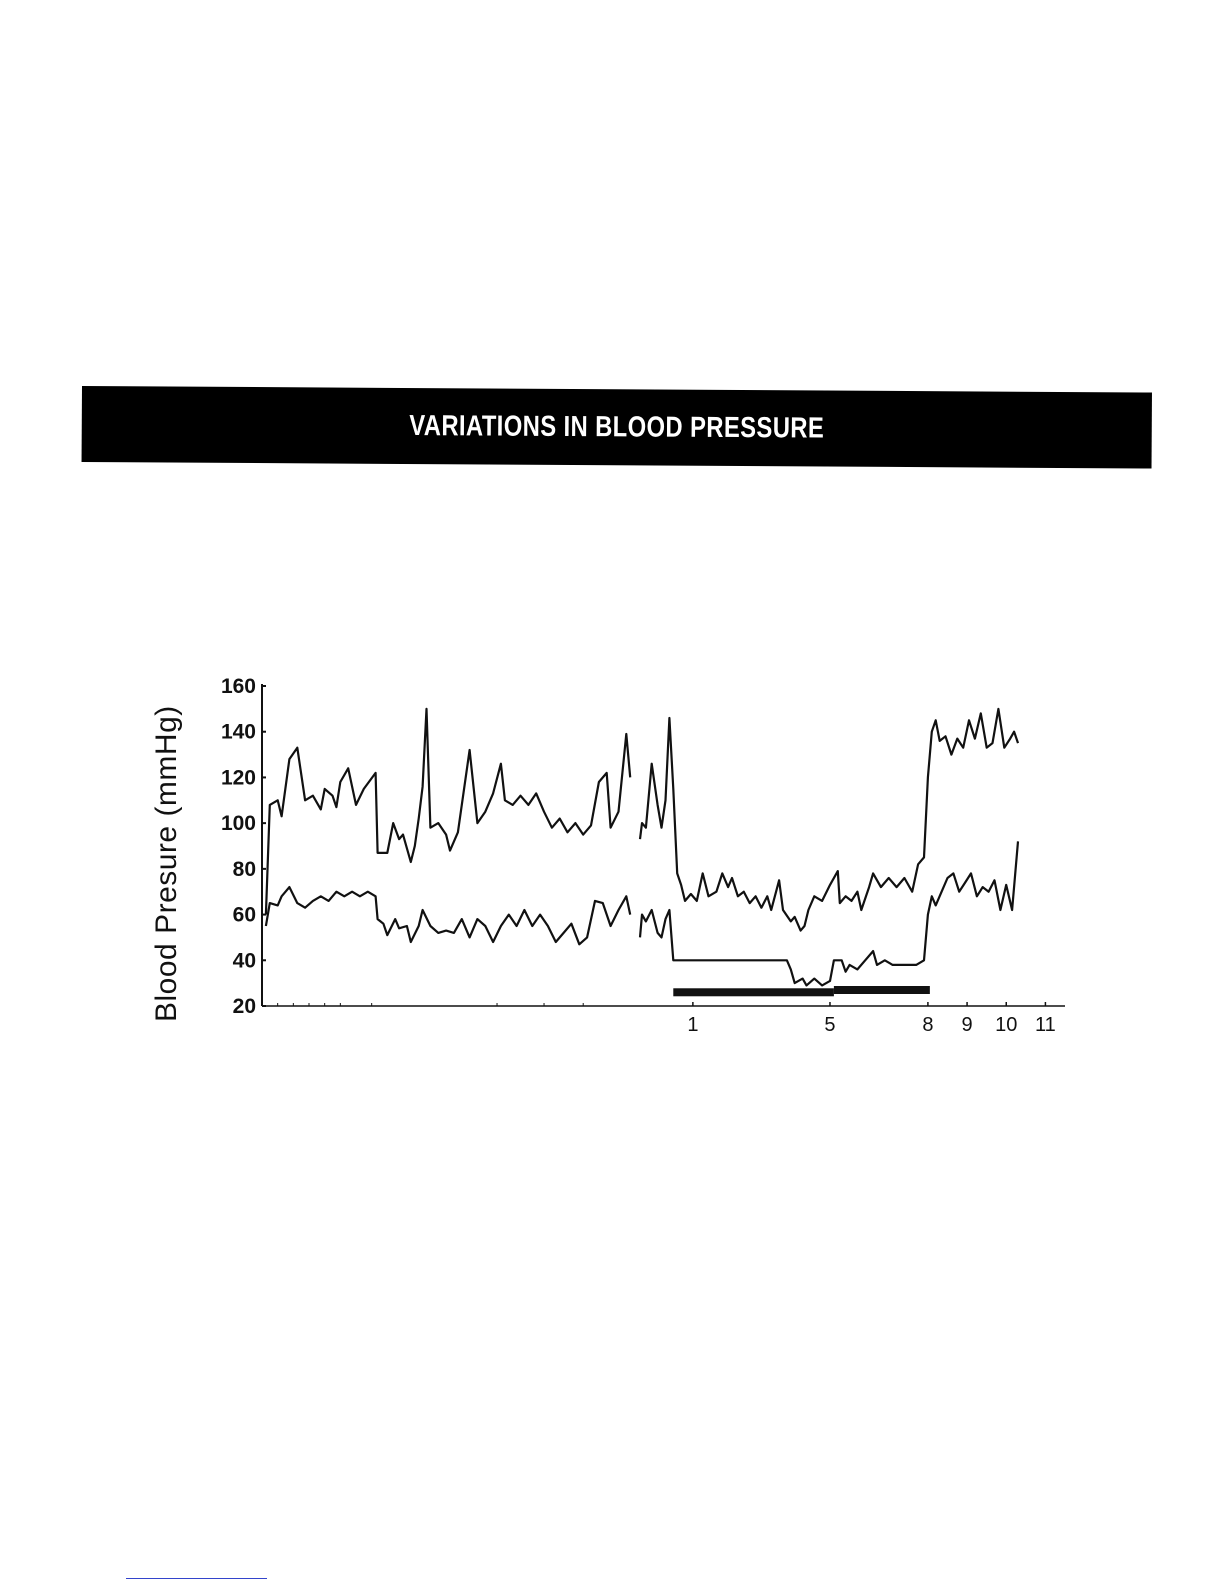  I want to click on page-title: VARIATIONS IN BLOOD PRESSURE, so click(617, 427).